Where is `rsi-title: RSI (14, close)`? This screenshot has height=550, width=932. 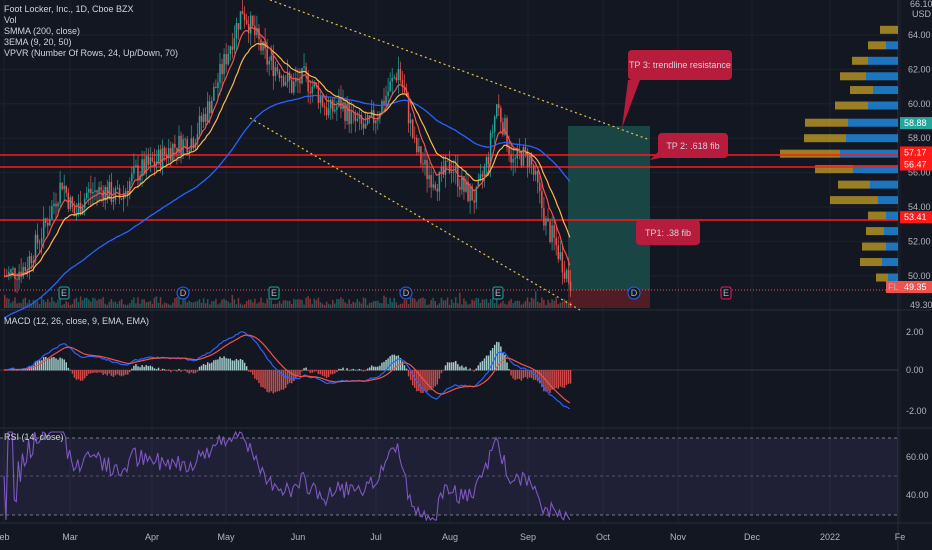 rsi-title: RSI (14, close) is located at coordinates (34, 437).